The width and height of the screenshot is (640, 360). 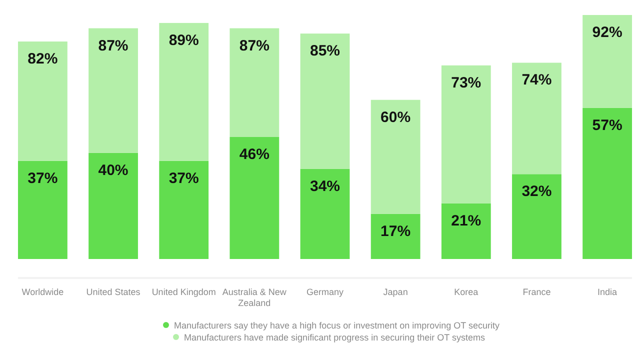 I want to click on legend-label: Manufacturers say they have a high focus or investment on improving OT security, so click(x=337, y=325).